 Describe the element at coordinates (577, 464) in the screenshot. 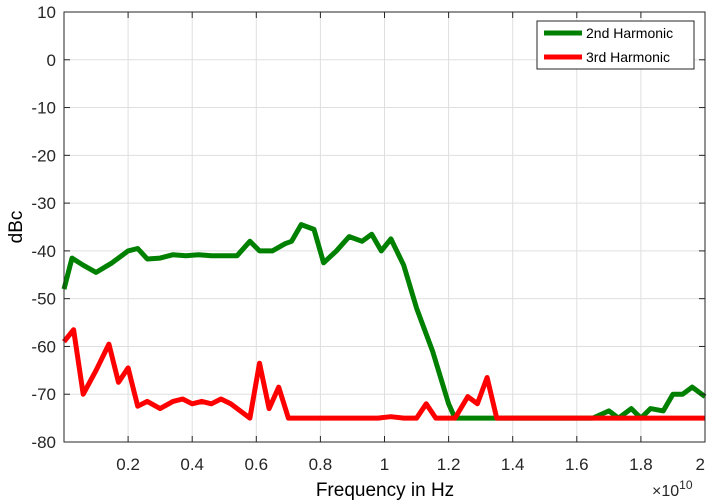

I see `x-tick-label: 1.6` at that location.